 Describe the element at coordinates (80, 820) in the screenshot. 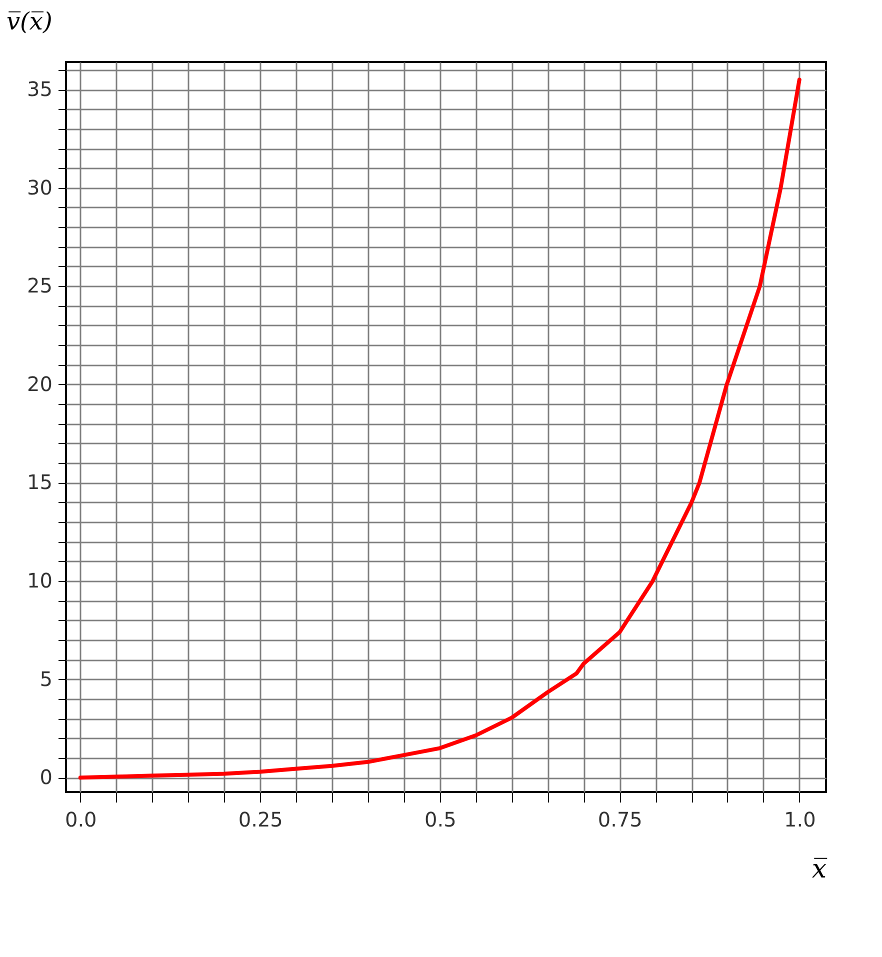

I see `x-tick-label: 0.0` at that location.